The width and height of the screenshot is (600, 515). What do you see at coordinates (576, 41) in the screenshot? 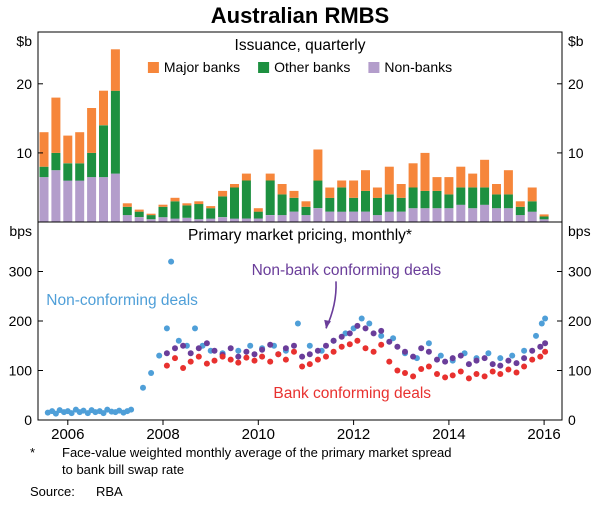
I see `y-unit-top-right: $b` at bounding box center [576, 41].